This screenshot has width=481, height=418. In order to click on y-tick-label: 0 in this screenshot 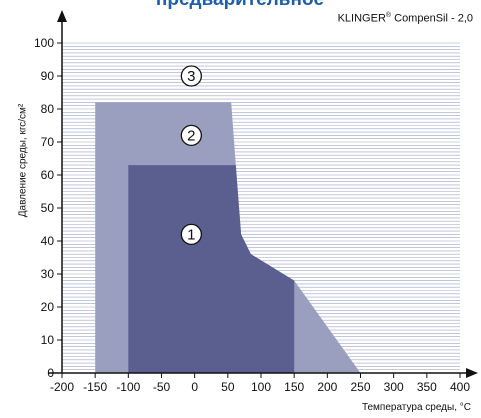, I will do `click(50, 373)`.